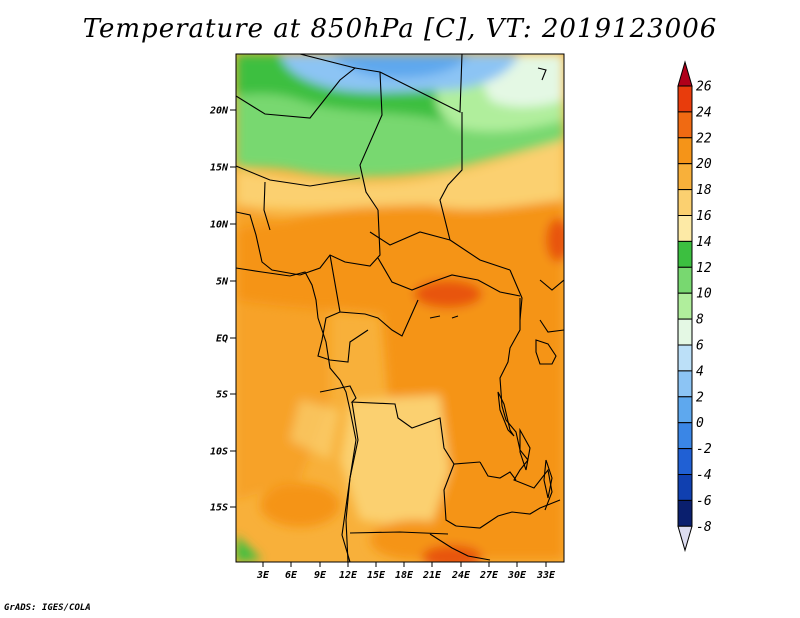 The height and width of the screenshot is (618, 800). What do you see at coordinates (700, 346) in the screenshot?
I see `colorbar-label: 6` at bounding box center [700, 346].